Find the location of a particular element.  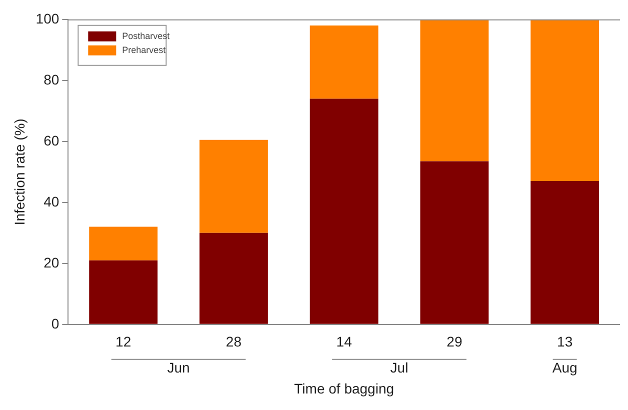

y-tick-label: 40 is located at coordinates (52, 201).